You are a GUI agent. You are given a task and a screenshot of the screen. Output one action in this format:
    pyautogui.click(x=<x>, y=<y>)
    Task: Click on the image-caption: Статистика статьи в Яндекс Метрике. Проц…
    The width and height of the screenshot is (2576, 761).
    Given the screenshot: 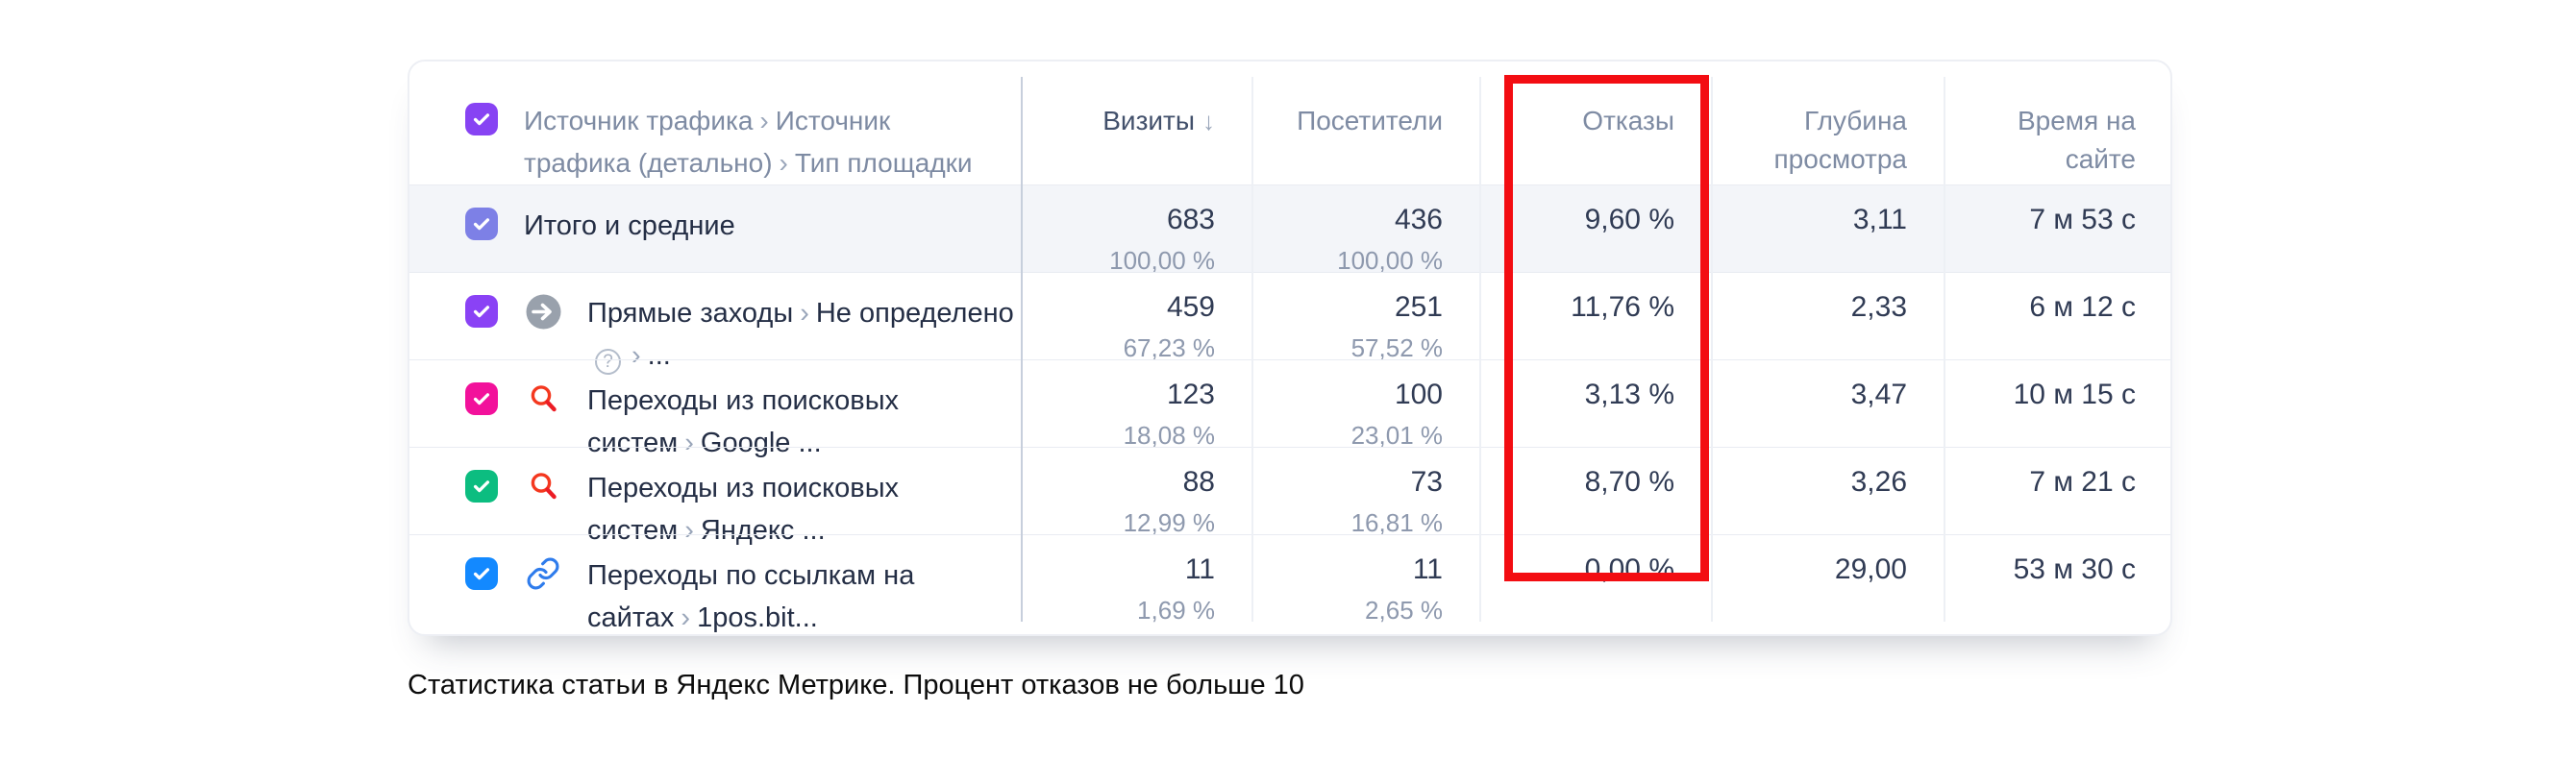 What is the action you would take?
    pyautogui.click(x=856, y=685)
    